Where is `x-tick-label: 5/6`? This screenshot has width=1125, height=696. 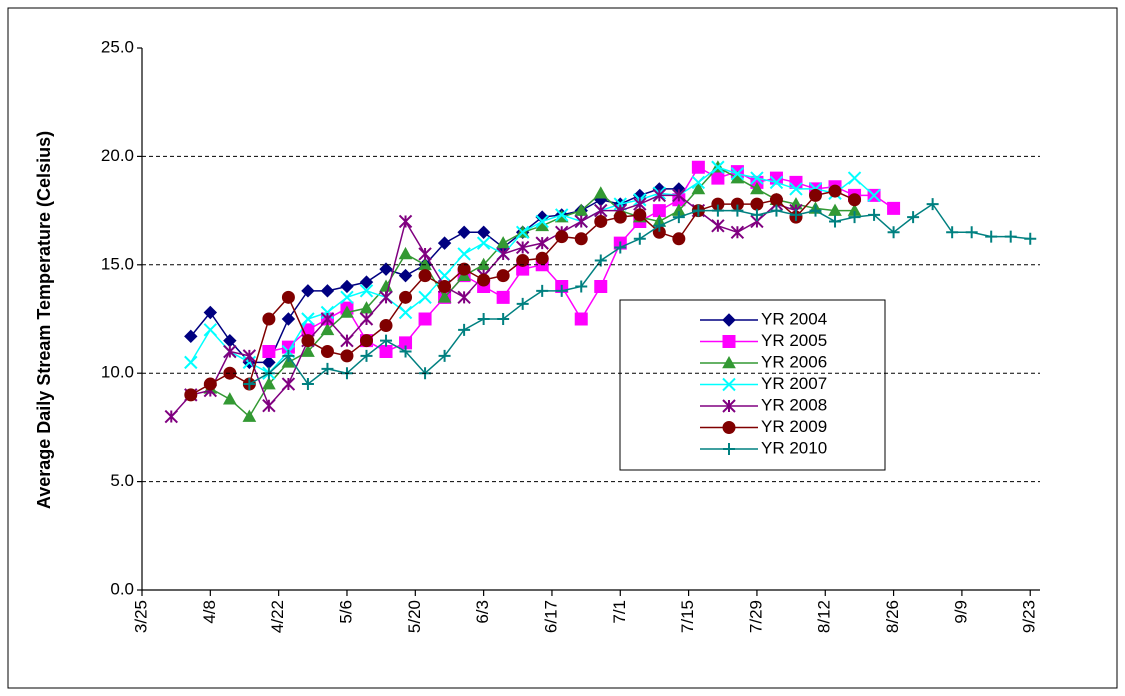
x-tick-label: 5/6 is located at coordinates (345, 612).